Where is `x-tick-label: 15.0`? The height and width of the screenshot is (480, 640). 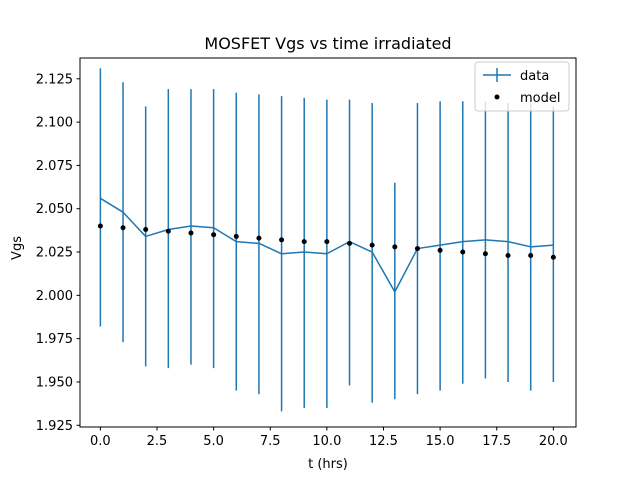
x-tick-label: 15.0 is located at coordinates (440, 441).